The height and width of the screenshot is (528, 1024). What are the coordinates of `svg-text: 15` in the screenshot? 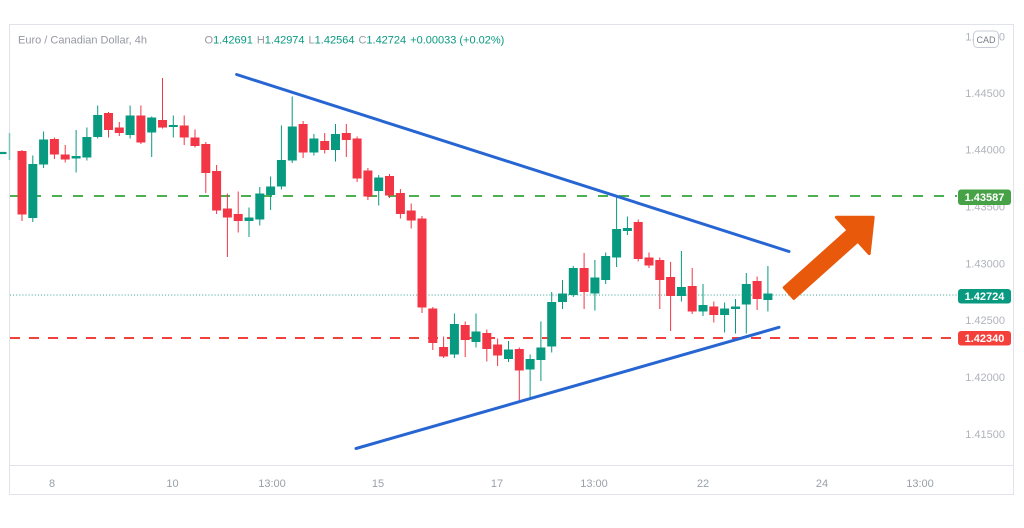 It's located at (378, 484).